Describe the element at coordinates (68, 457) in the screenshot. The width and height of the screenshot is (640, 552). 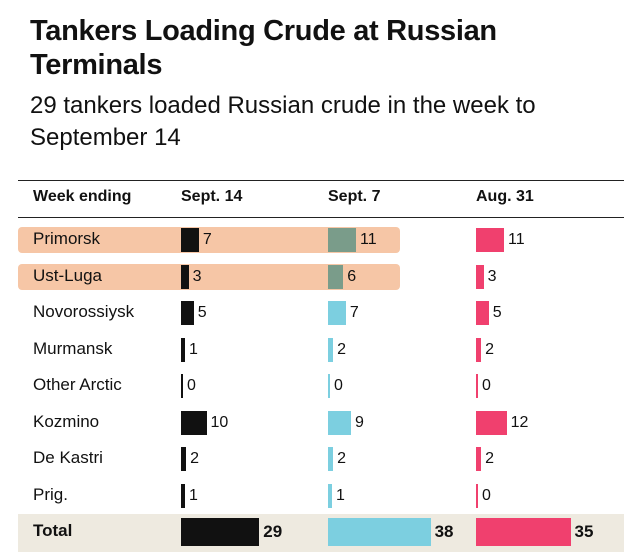
I see `row-label-de-kastri: De Kastri` at that location.